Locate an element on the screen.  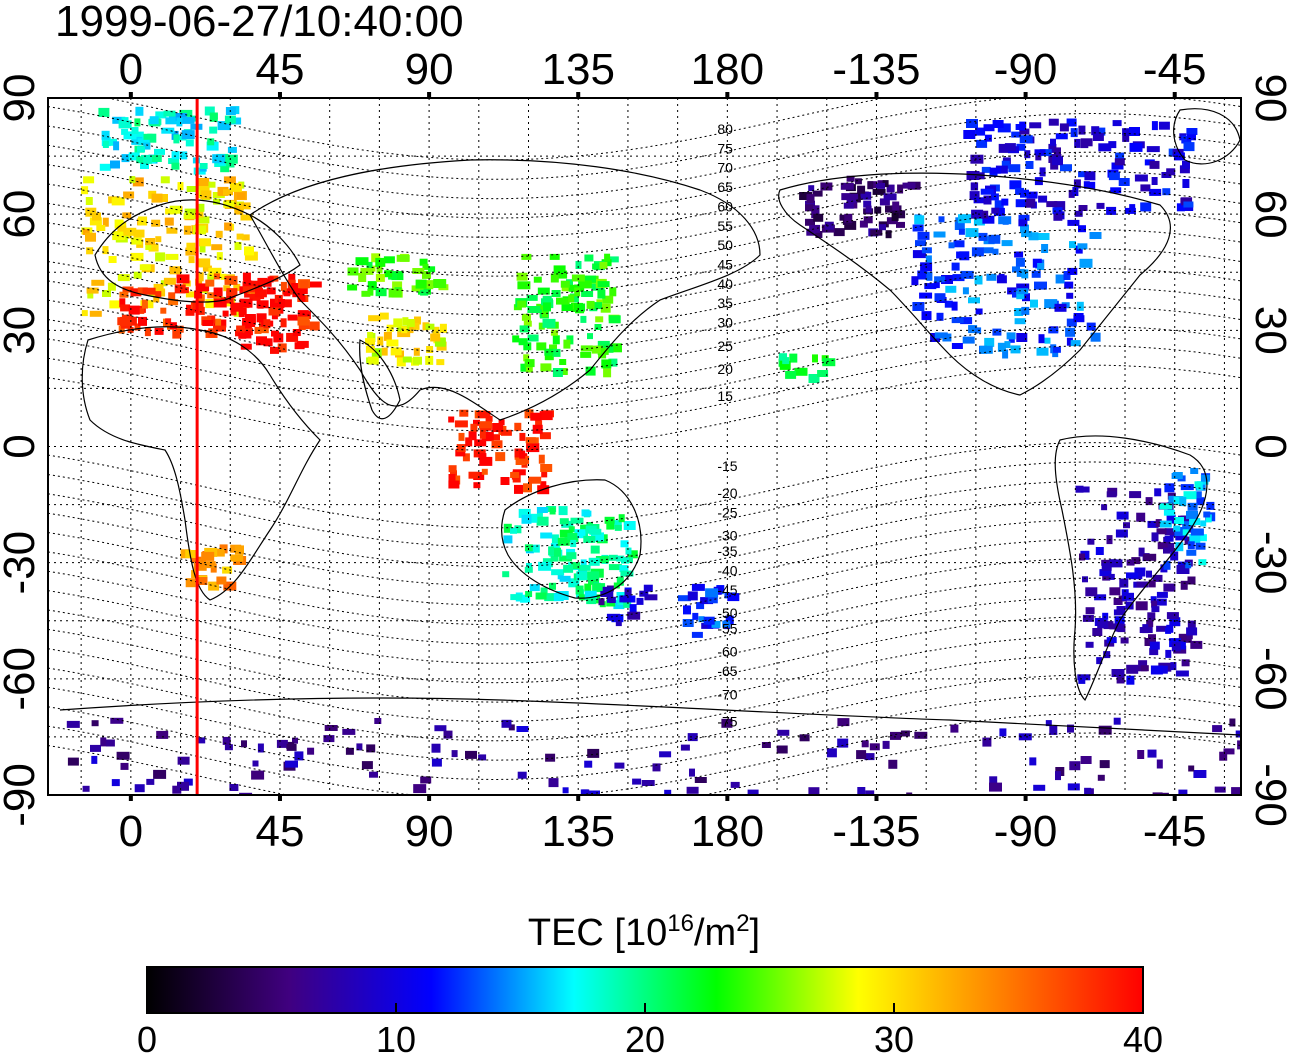
lon-tick-label: 45 is located at coordinates (279, 69).